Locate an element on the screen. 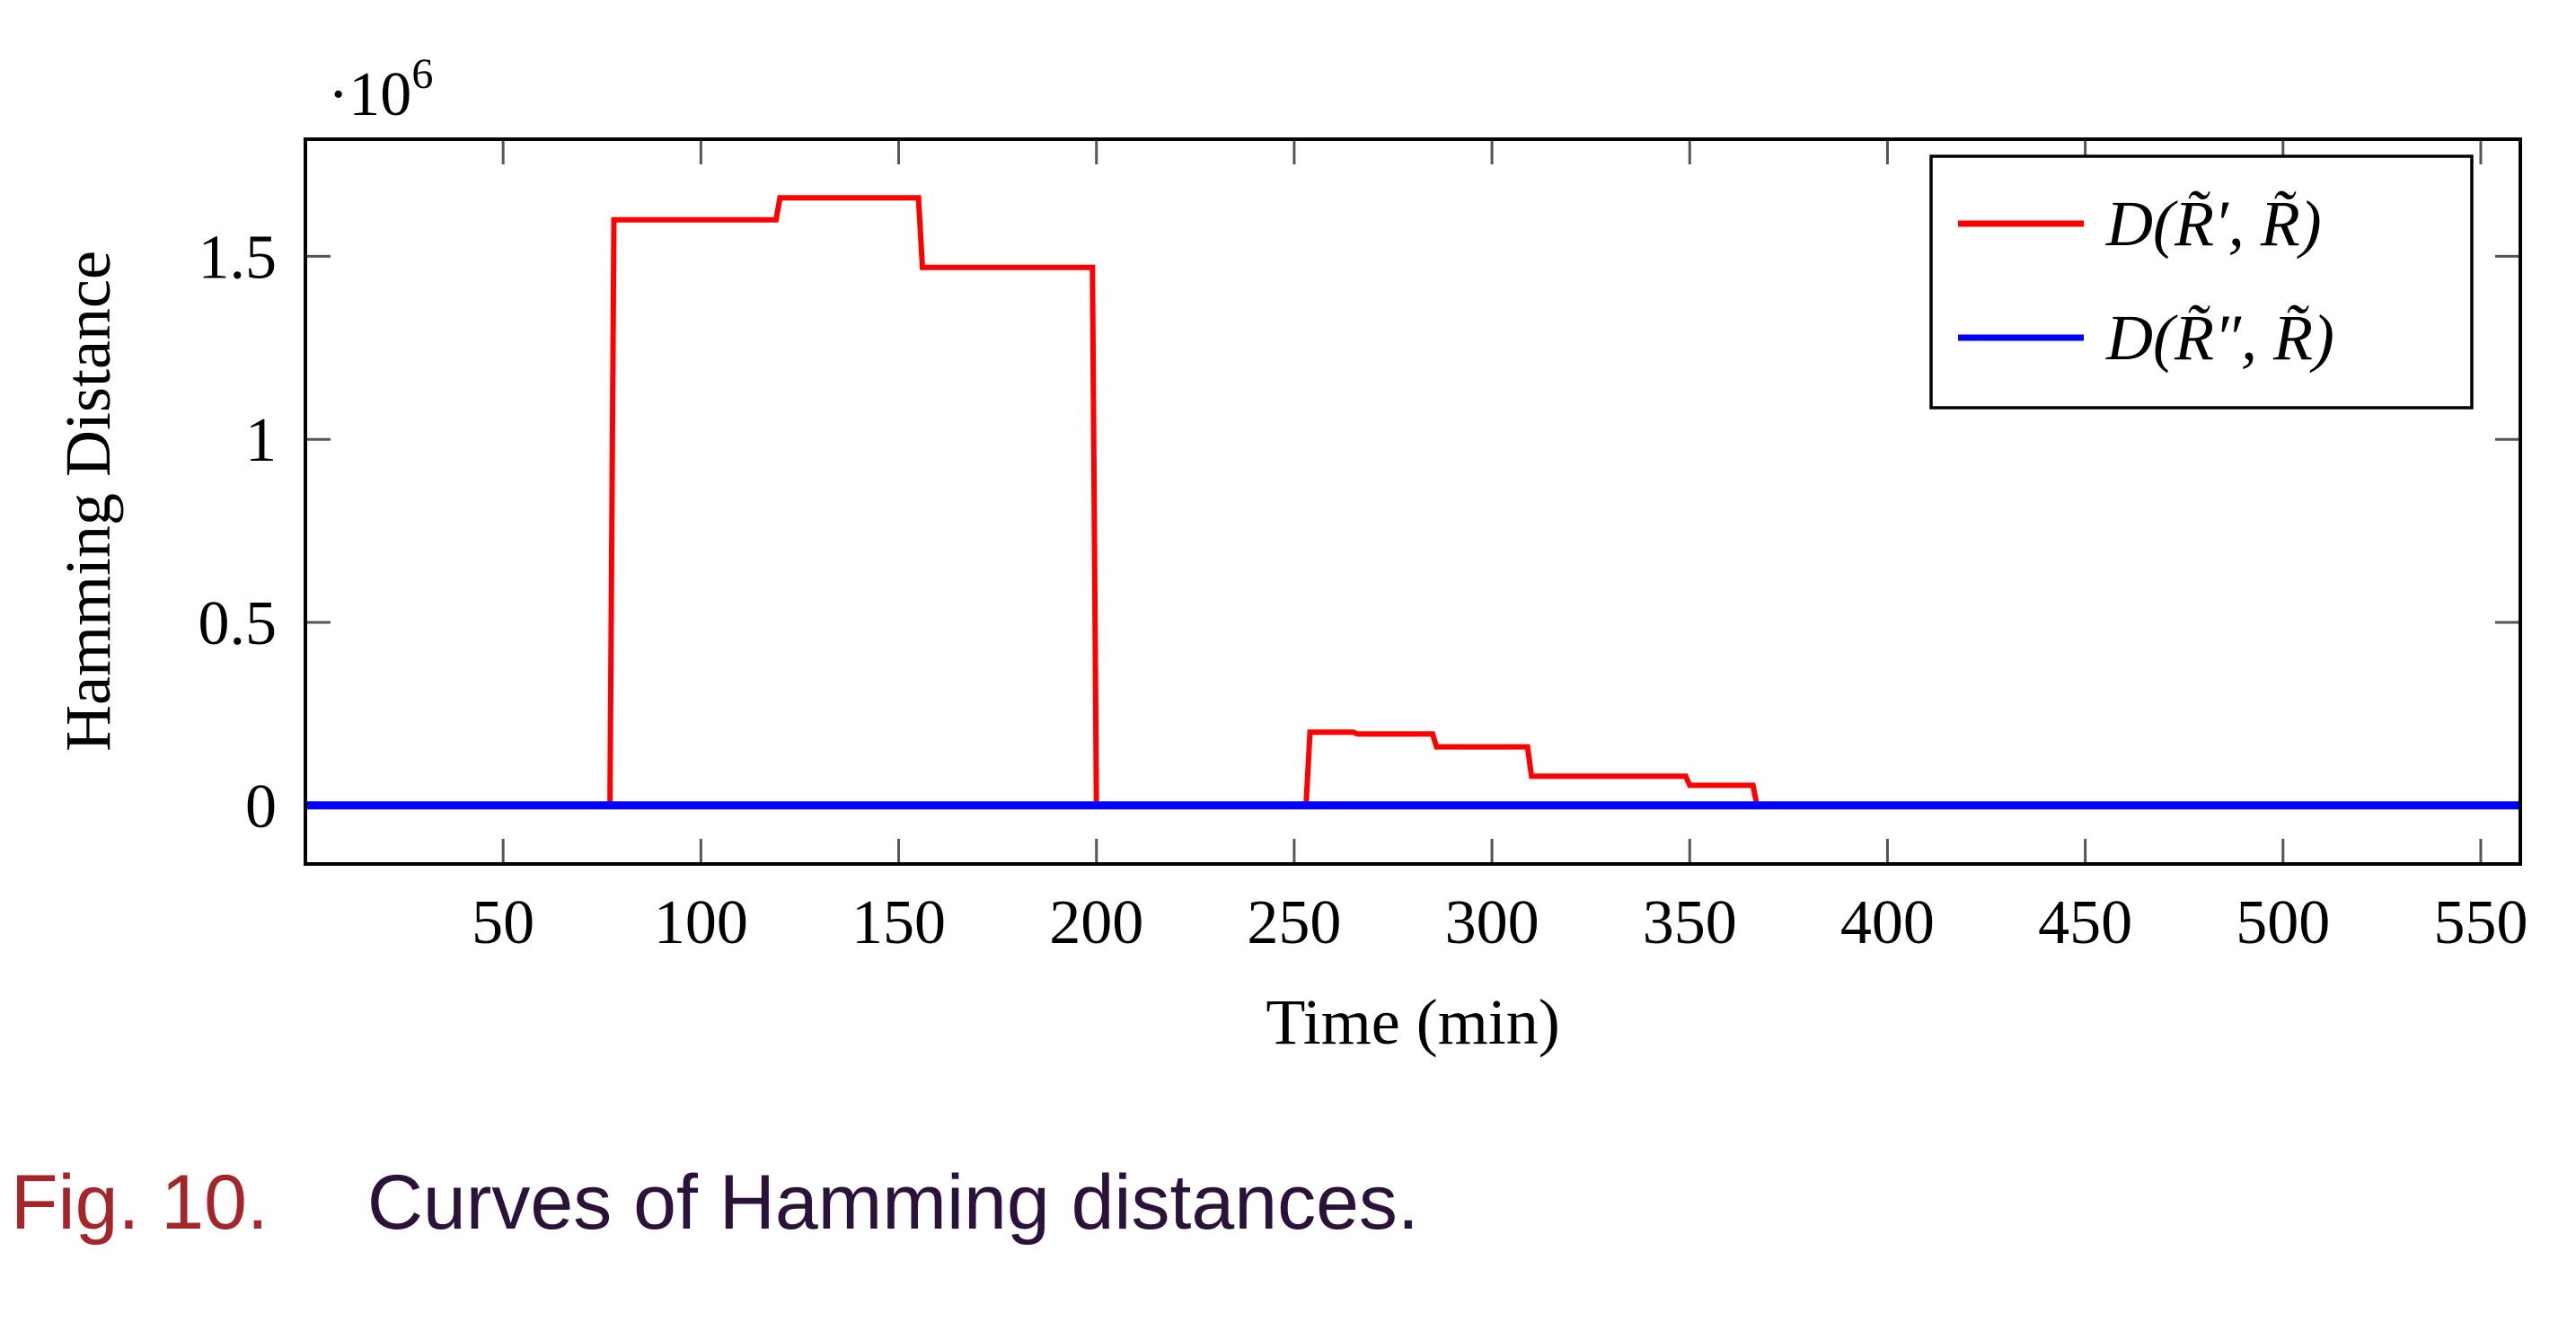  y-tick-label: 0.5 is located at coordinates (238, 623).